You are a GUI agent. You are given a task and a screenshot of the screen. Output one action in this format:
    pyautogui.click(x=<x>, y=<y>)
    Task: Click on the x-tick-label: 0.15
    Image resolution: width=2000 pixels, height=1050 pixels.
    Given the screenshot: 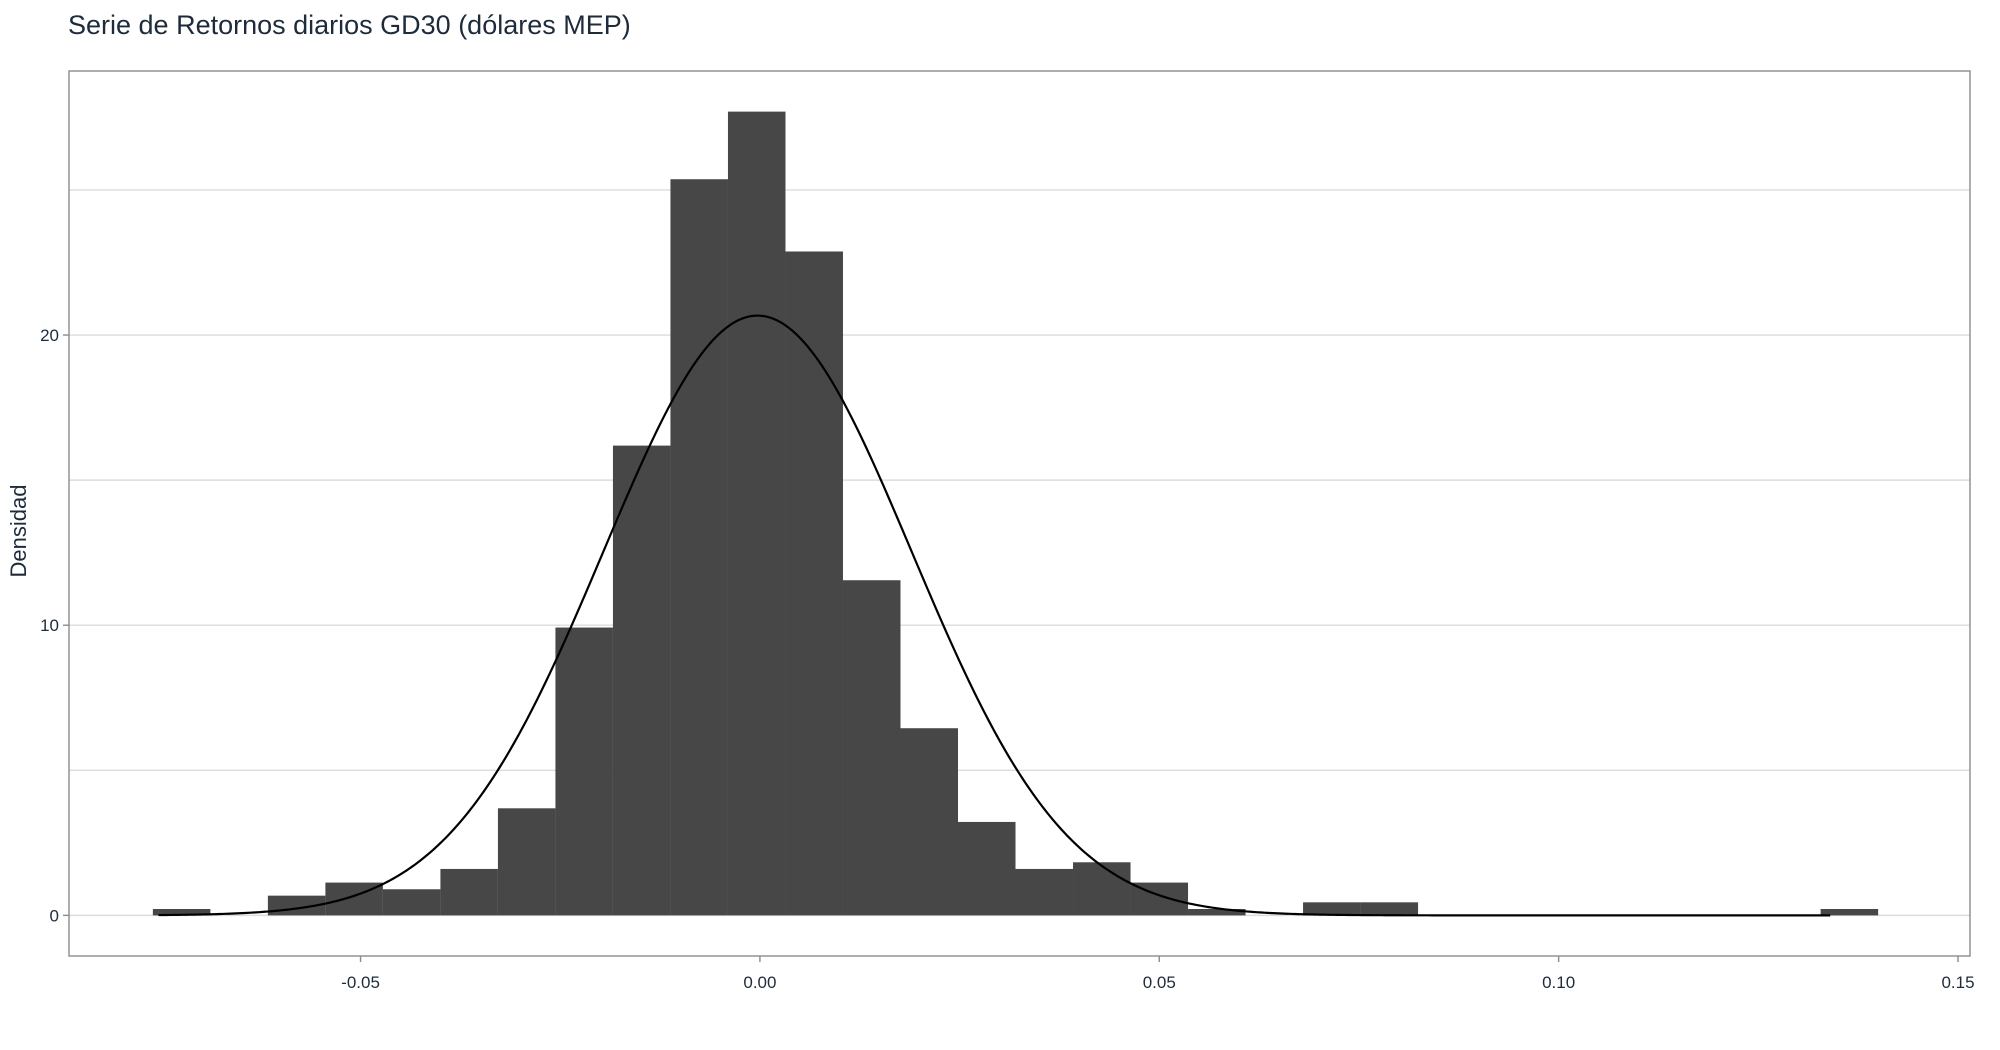 What is the action you would take?
    pyautogui.click(x=1957, y=982)
    